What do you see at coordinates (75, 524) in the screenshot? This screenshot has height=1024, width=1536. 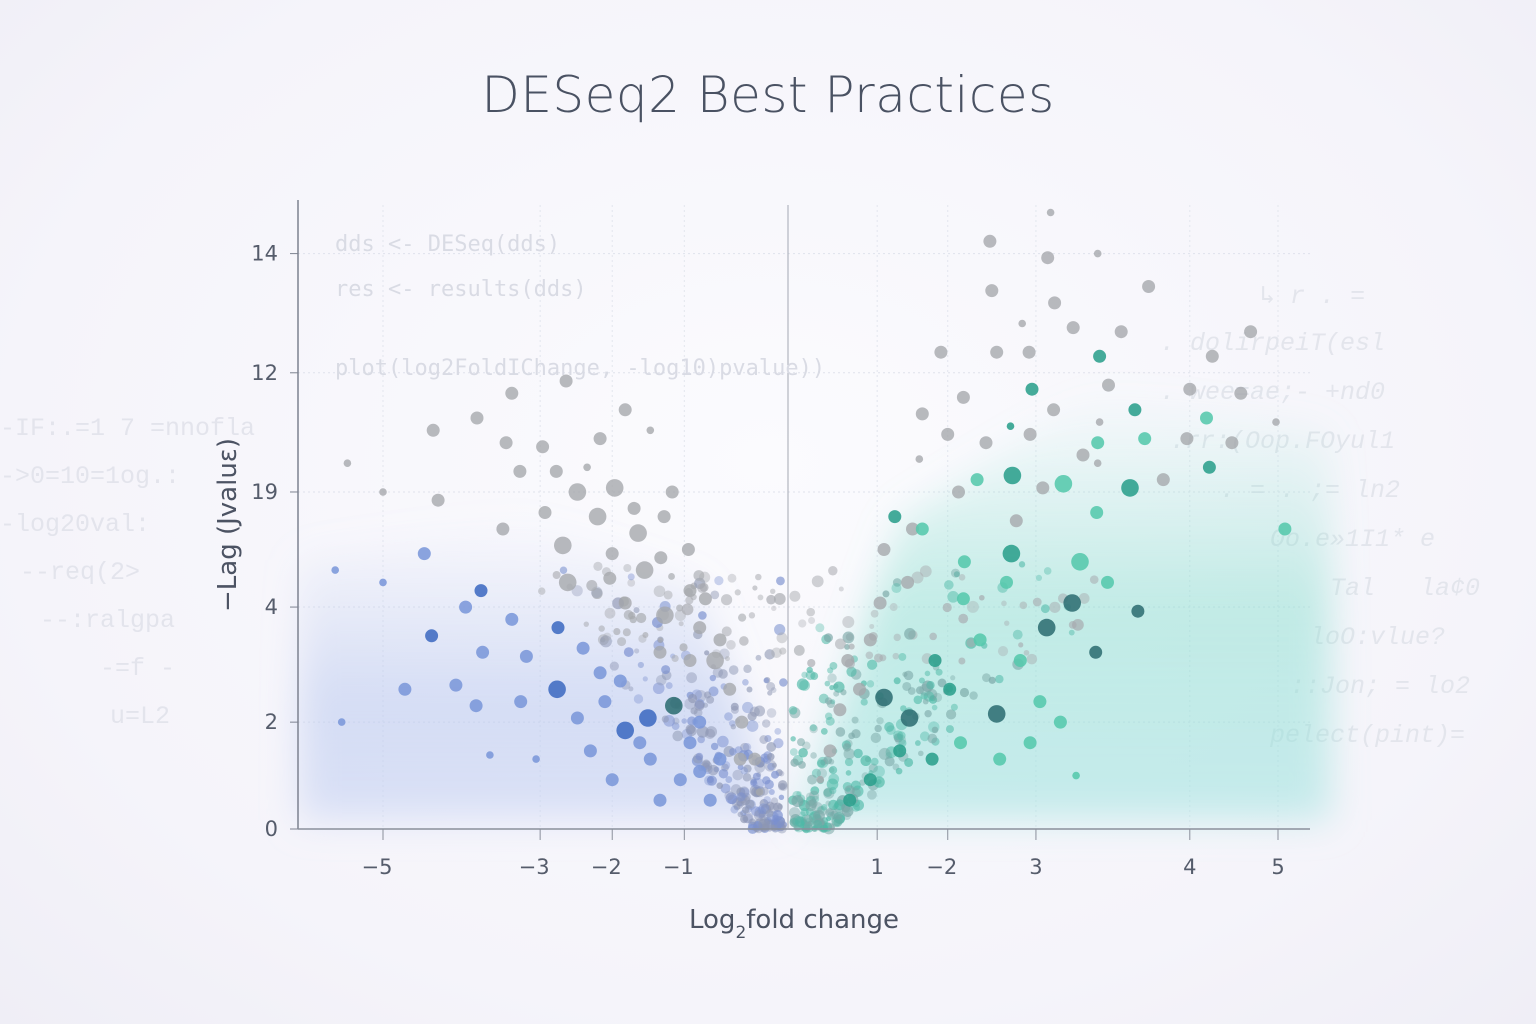 I see `code-line: -log20val:` at bounding box center [75, 524].